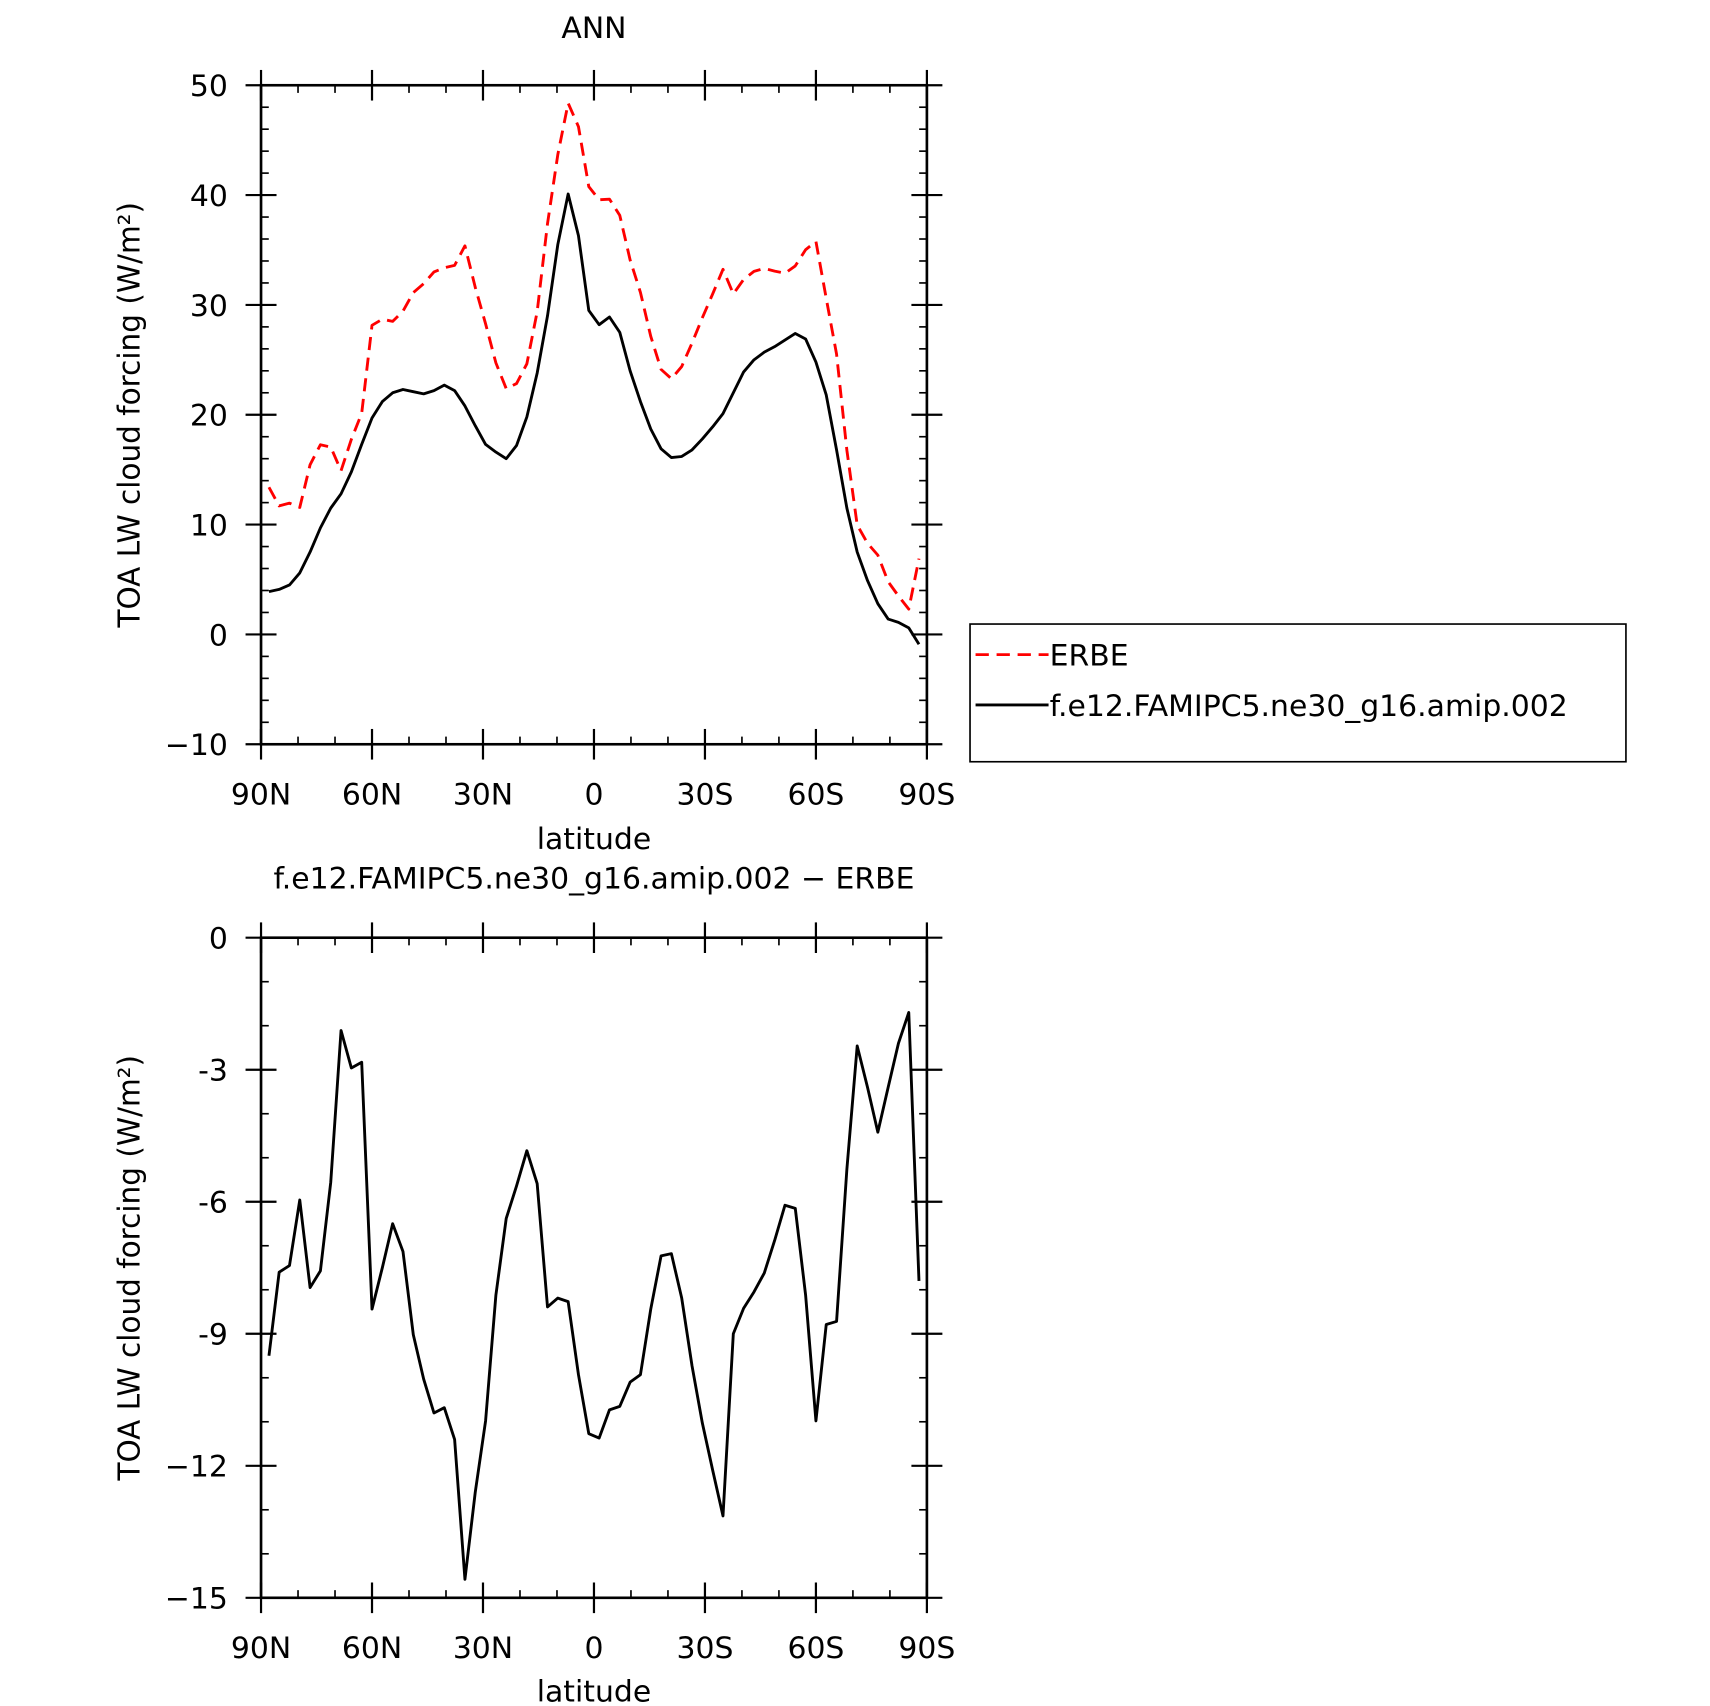 This screenshot has width=1710, height=1706. What do you see at coordinates (593, 878) in the screenshot?
I see `chart-title: f.e12.FAMIPC5.ne30_g16.amip.002 − ERBE` at bounding box center [593, 878].